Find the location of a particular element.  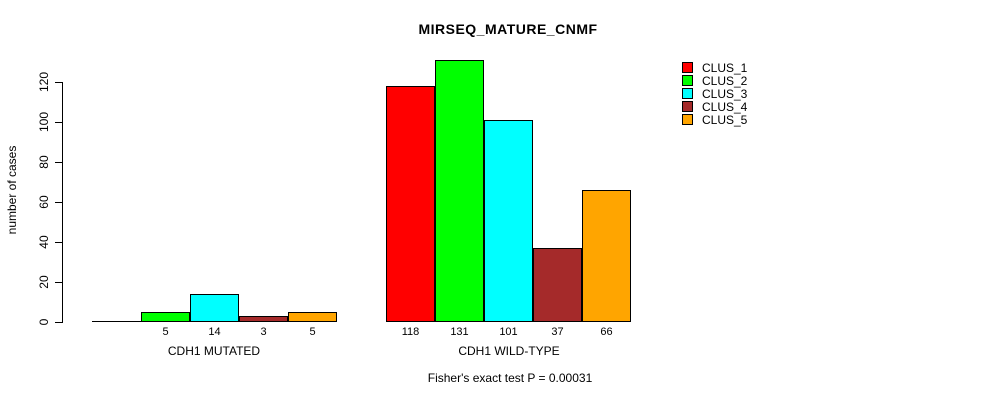

bar-value-label: 131 is located at coordinates (459, 332).